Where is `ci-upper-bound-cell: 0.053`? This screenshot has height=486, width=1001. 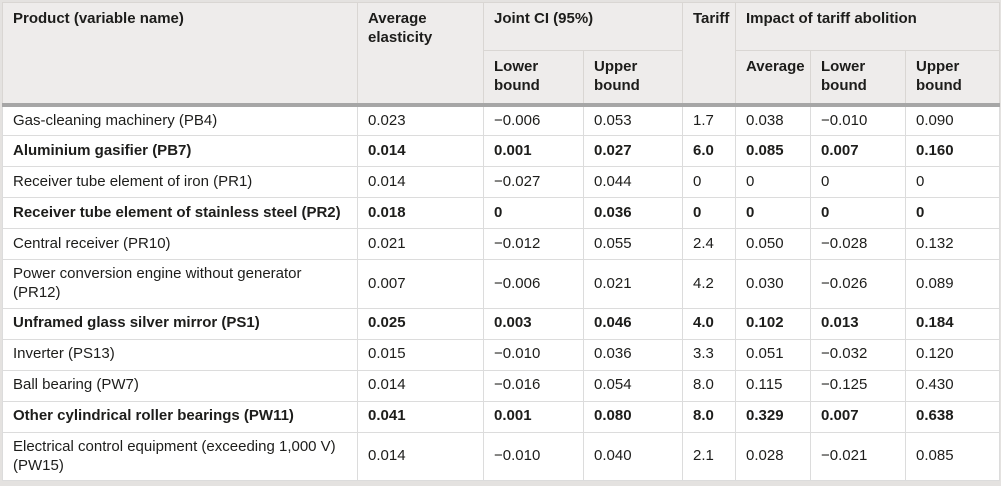
ci-upper-bound-cell: 0.053 is located at coordinates (633, 119).